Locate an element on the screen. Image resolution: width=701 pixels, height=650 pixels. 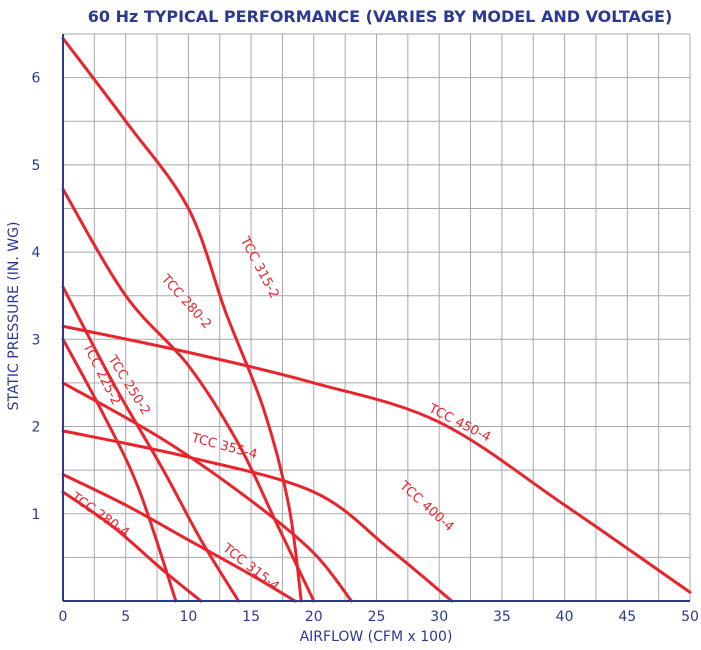
x-tick-label: 30 is located at coordinates (439, 617).